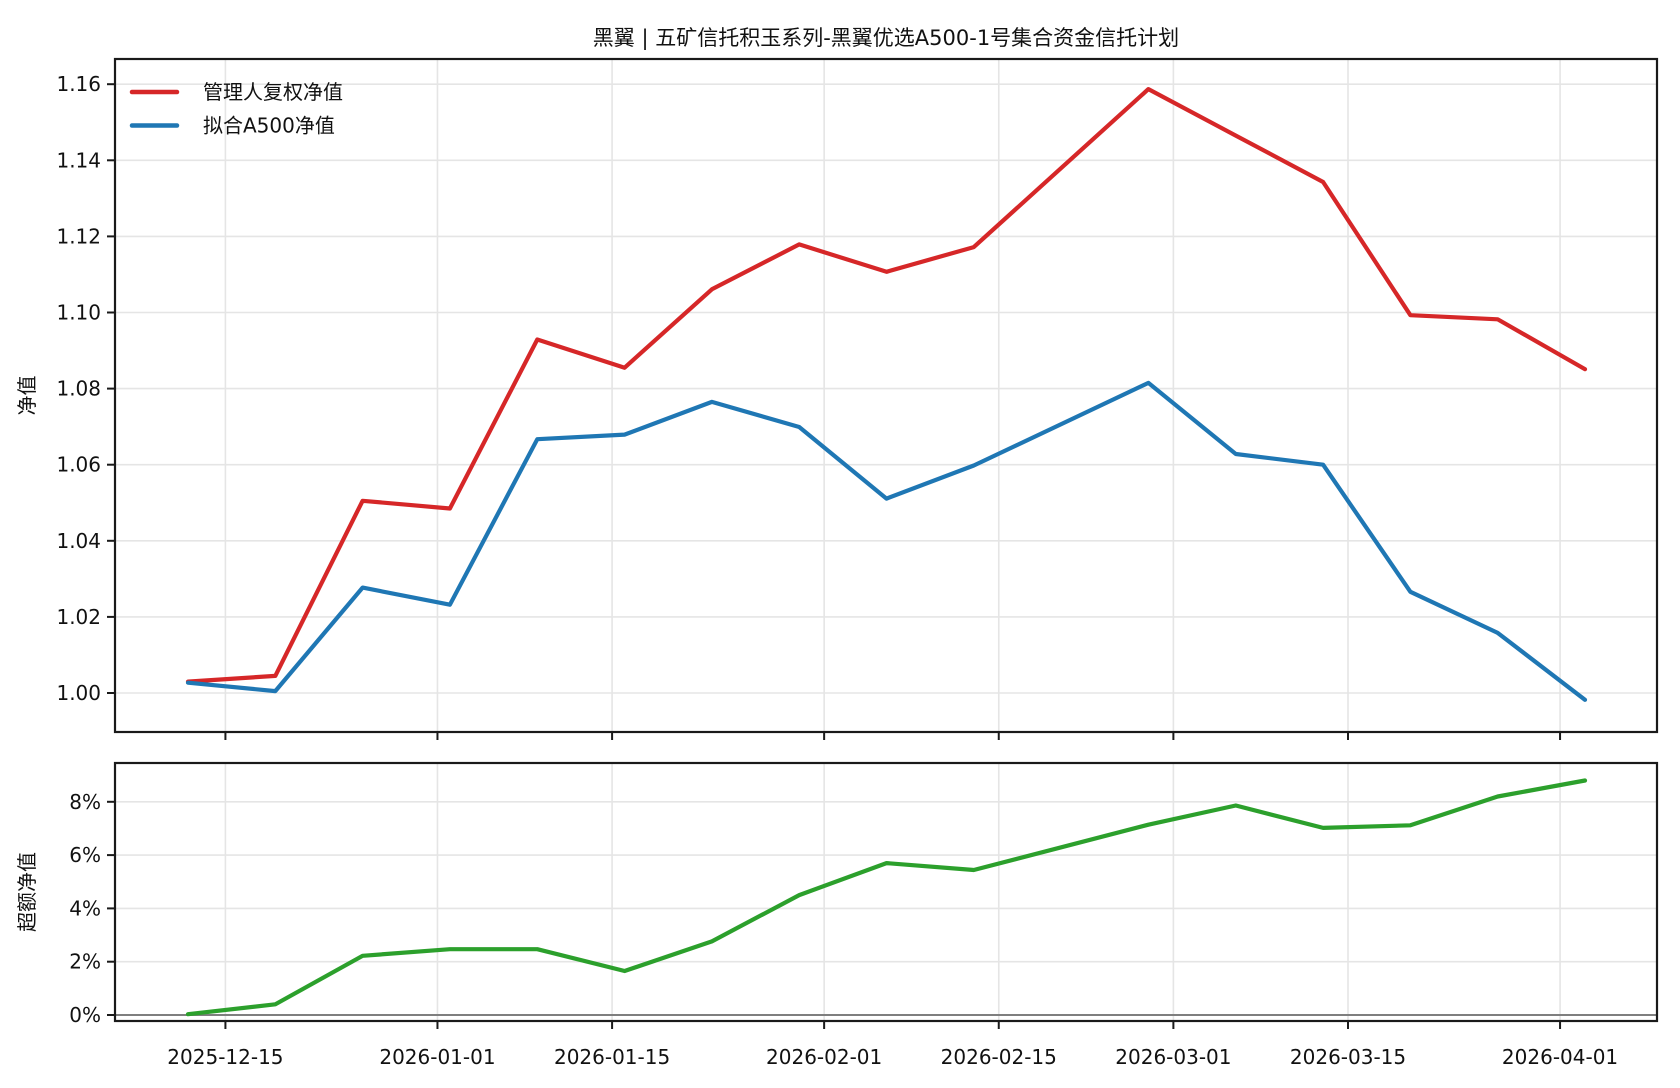  I want to click on x-tick-label: 2026-03-15, so click(1348, 1057).